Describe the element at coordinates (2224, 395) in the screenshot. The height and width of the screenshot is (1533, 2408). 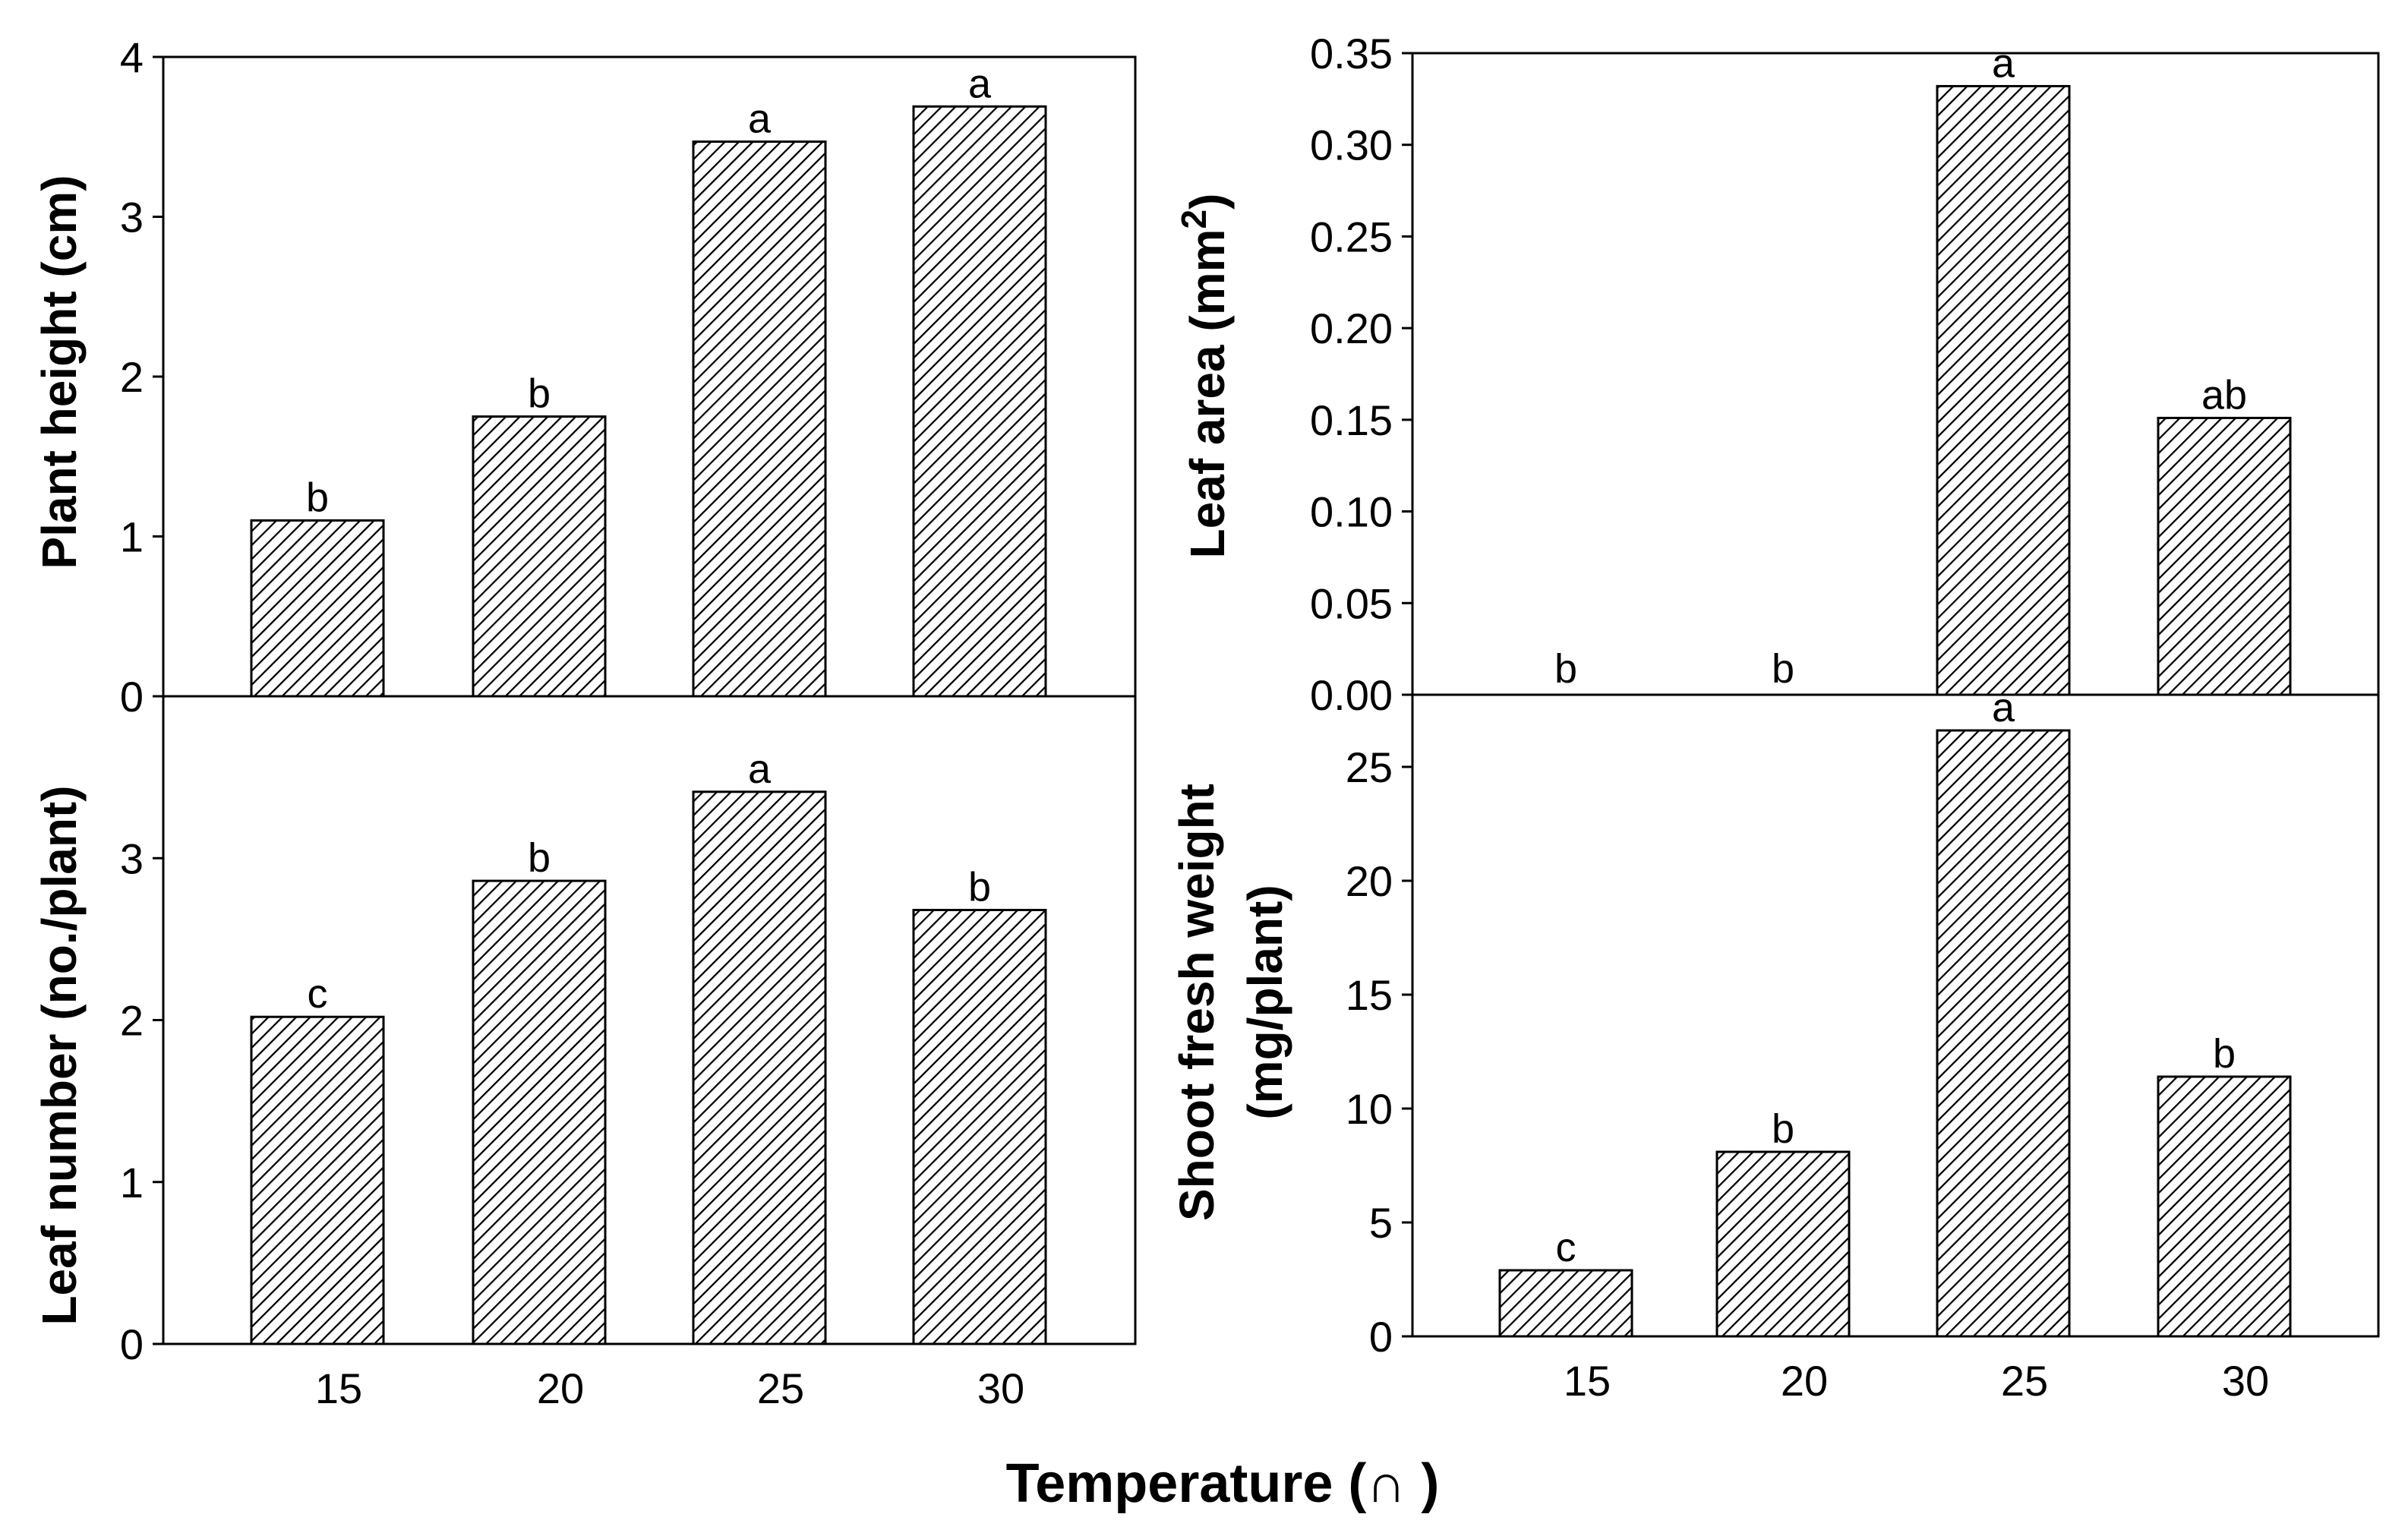
I see `significance-label: ab` at that location.